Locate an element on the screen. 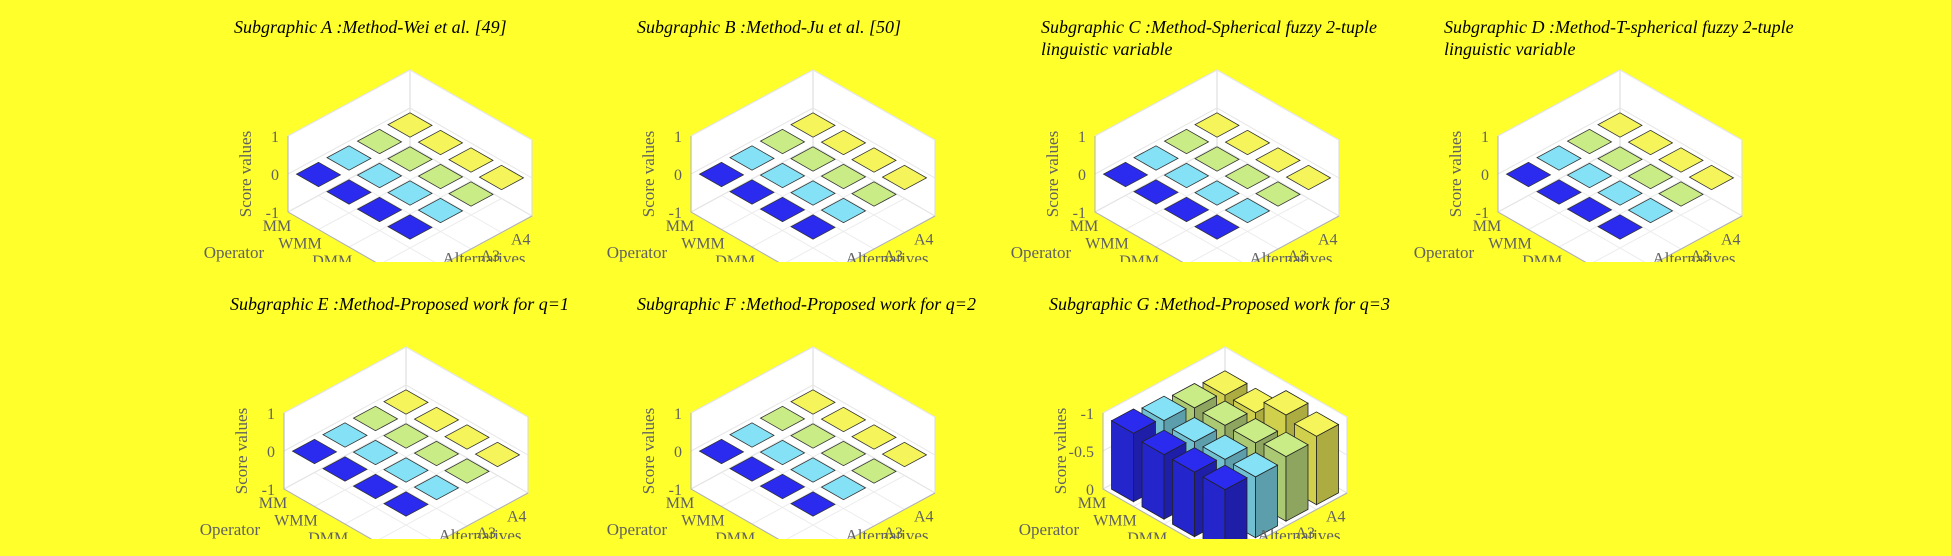  bar-side-face is located at coordinates (1297, 483).